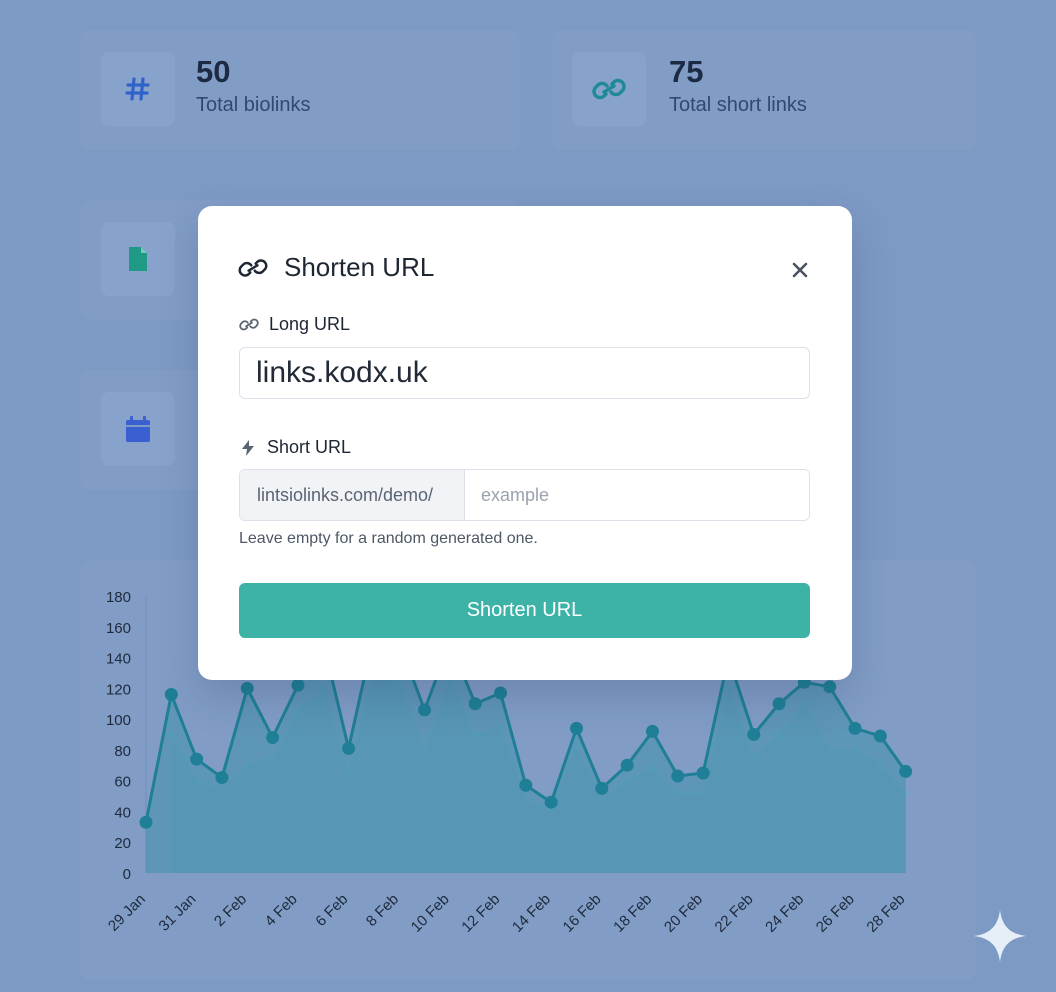 Image resolution: width=1056 pixels, height=992 pixels. Describe the element at coordinates (835, 913) in the screenshot. I see `x-tick-label: 26 Feb` at that location.